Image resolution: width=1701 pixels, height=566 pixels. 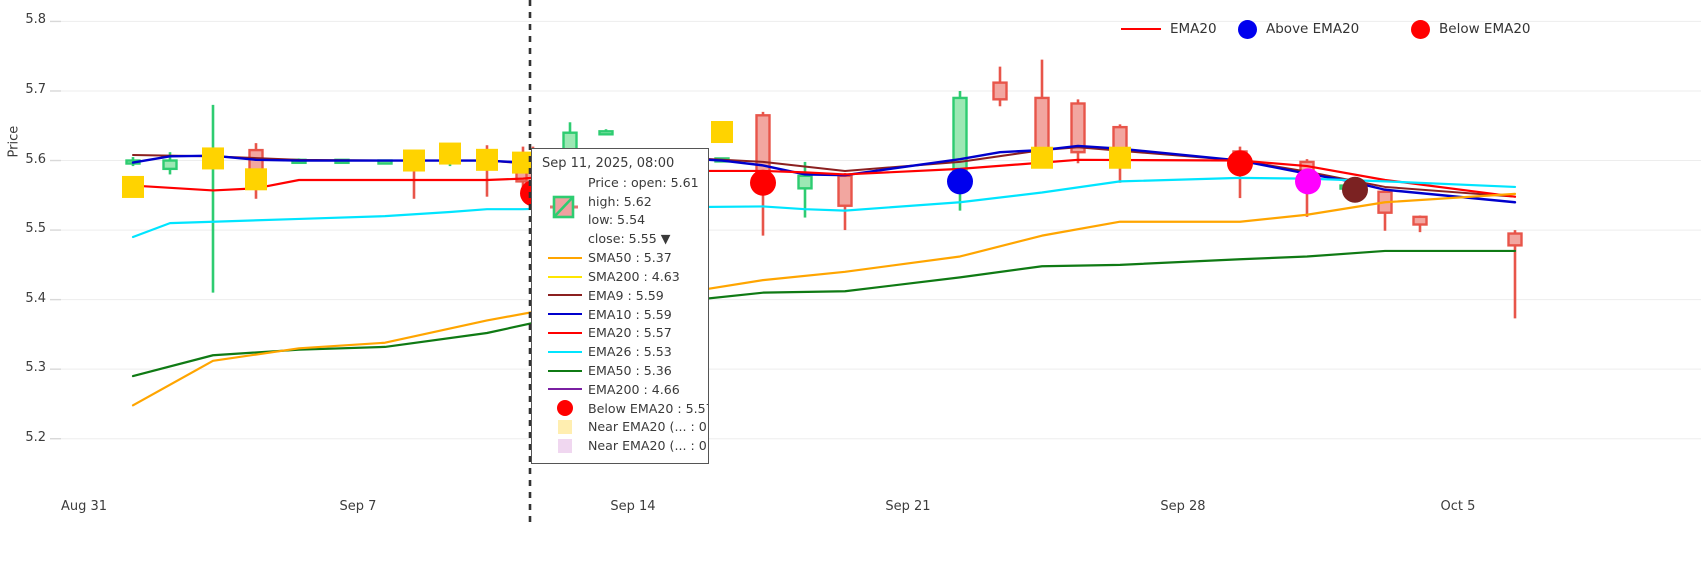 I want to click on ema20-line-swatch, so click(x=1141, y=29).